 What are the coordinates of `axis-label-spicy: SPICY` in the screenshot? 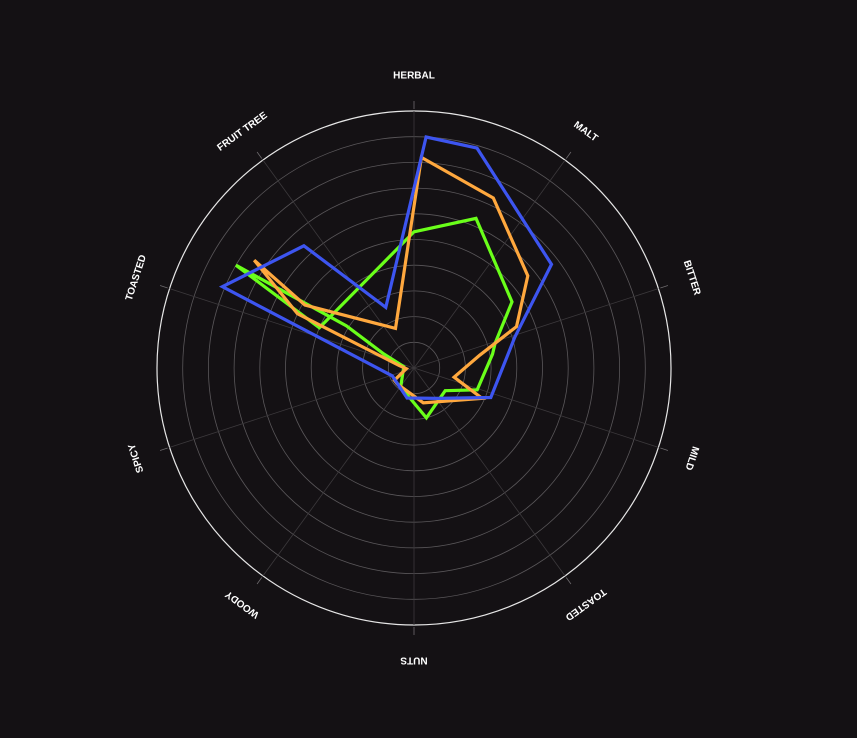 It's located at (136, 458).